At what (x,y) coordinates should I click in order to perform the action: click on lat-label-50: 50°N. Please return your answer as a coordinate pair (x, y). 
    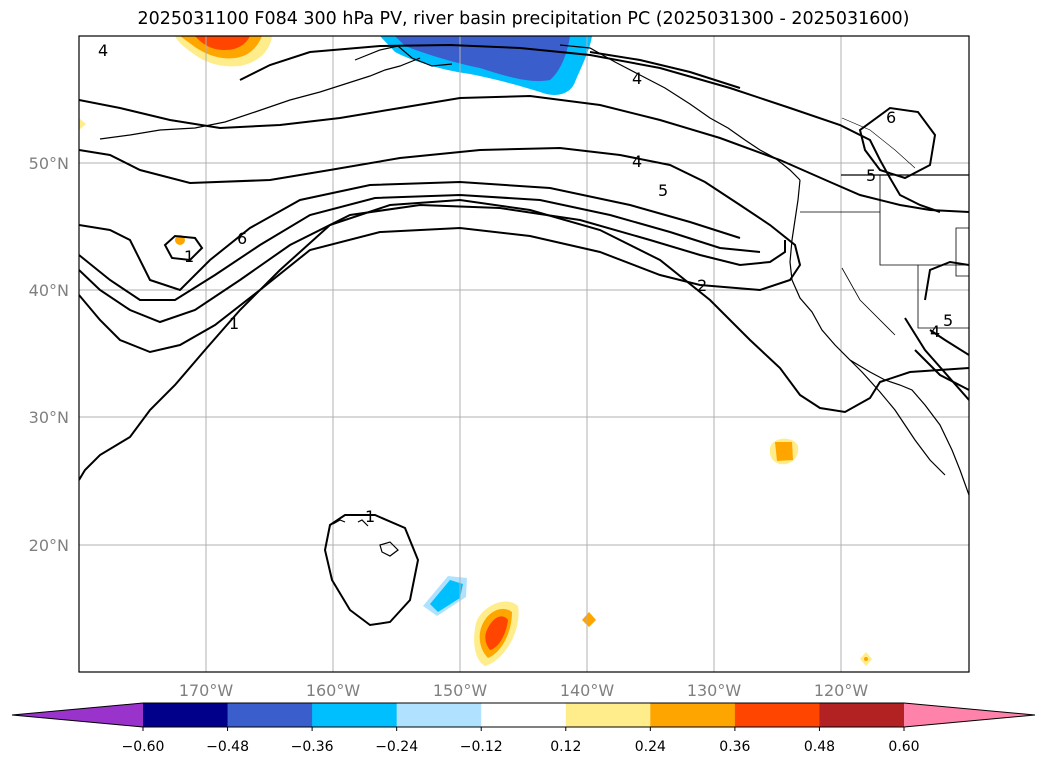
    Looking at the image, I should click on (49, 163).